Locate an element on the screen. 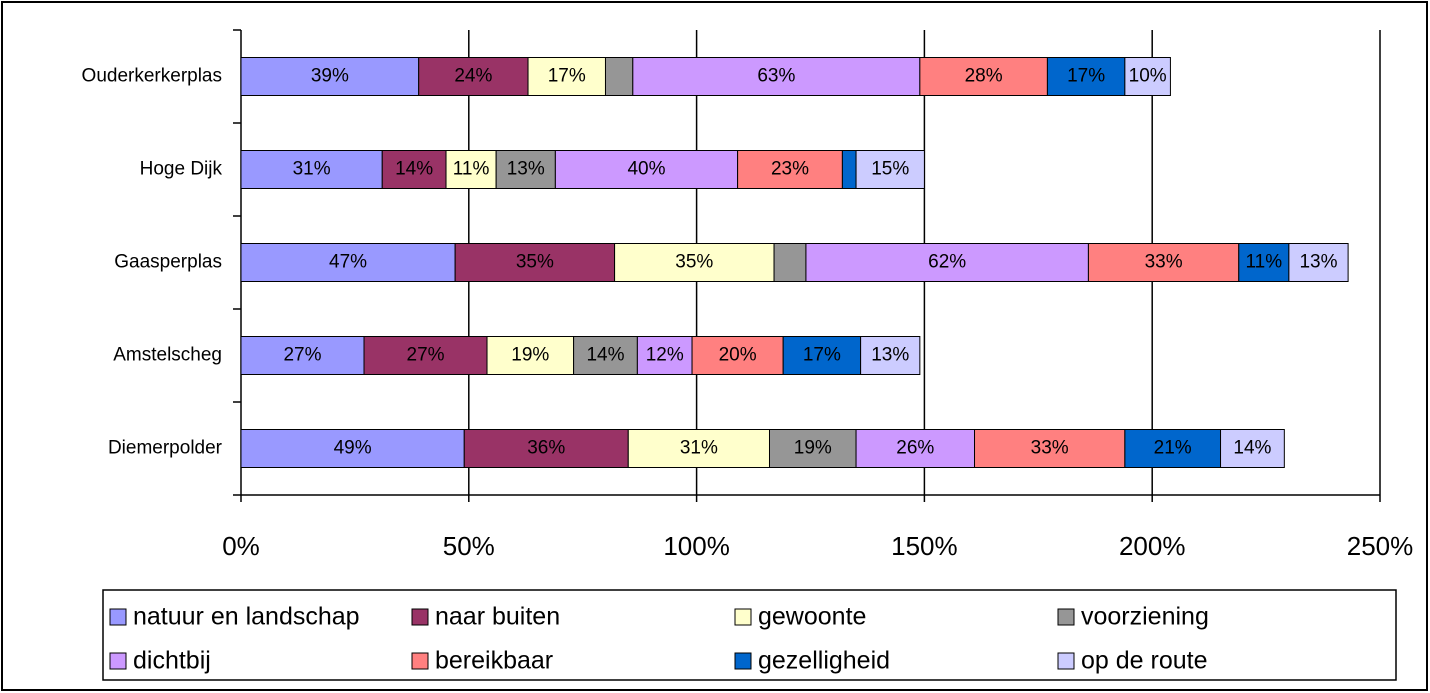  legend-label: bereikbaar is located at coordinates (494, 661).